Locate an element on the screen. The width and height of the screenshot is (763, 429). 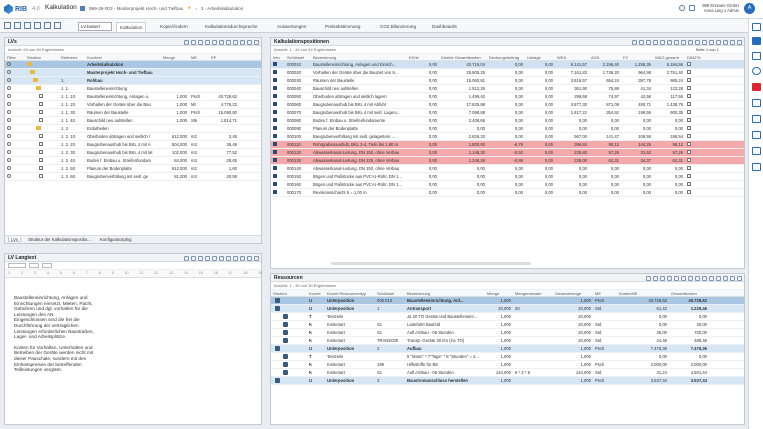
tab-auswertungen: Auswertungen is located at coordinates (292, 26).